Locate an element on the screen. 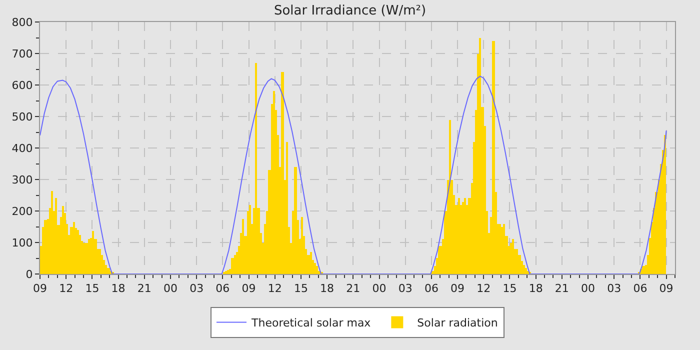 The height and width of the screenshot is (350, 700). y-tick-label: 0 is located at coordinates (29, 274).